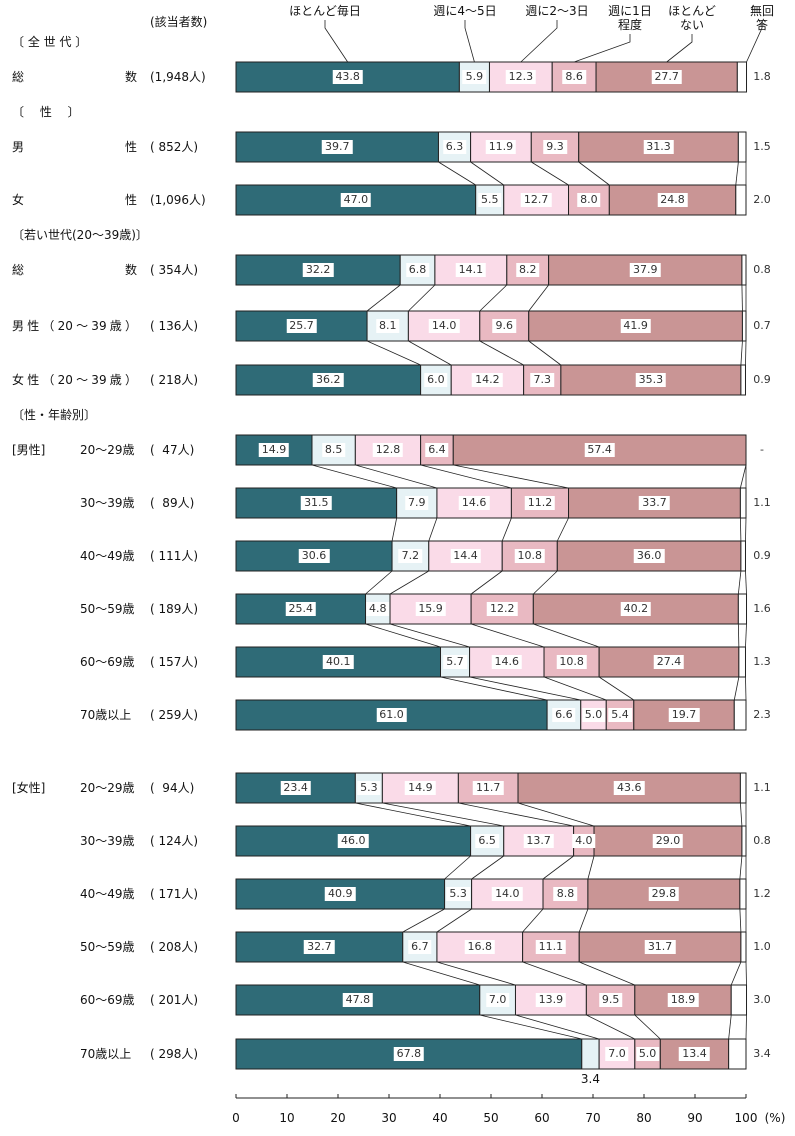 The width and height of the screenshot is (795, 1136). What do you see at coordinates (658, 147) in the screenshot?
I see `value-label: 31.3` at bounding box center [658, 147].